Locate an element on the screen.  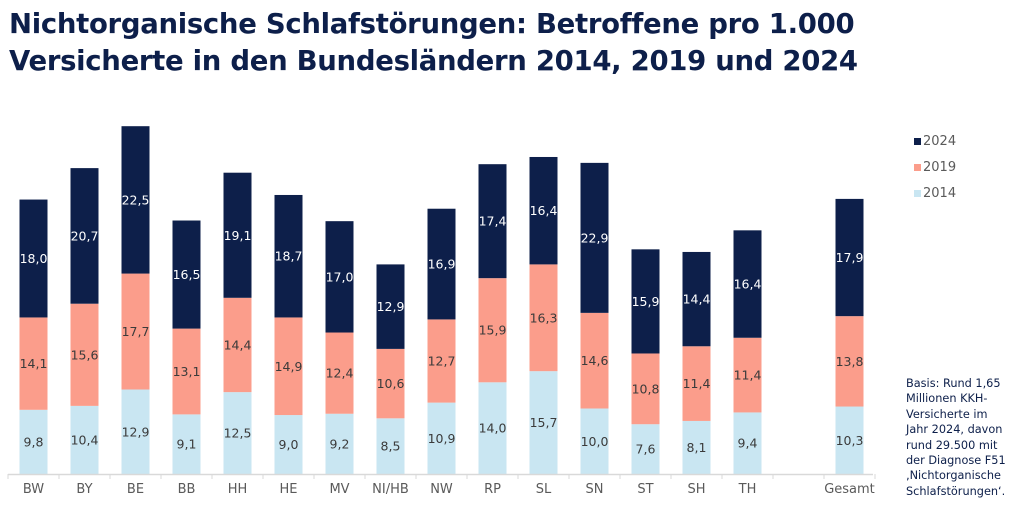
bar-2014-mv is located at coordinates (339, 443).